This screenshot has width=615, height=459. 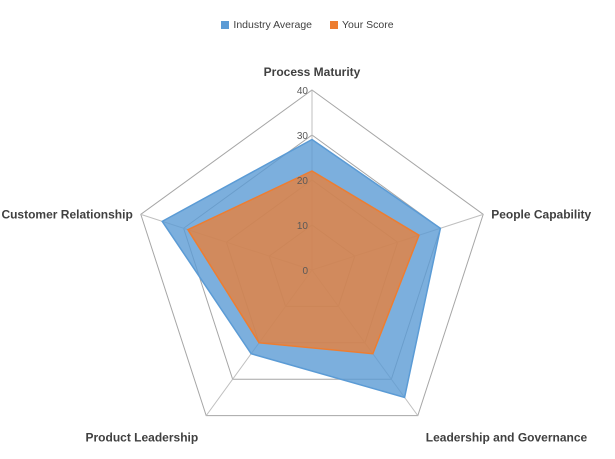 I want to click on tick-layer: 0 10 20 30 40, so click(x=303, y=181).